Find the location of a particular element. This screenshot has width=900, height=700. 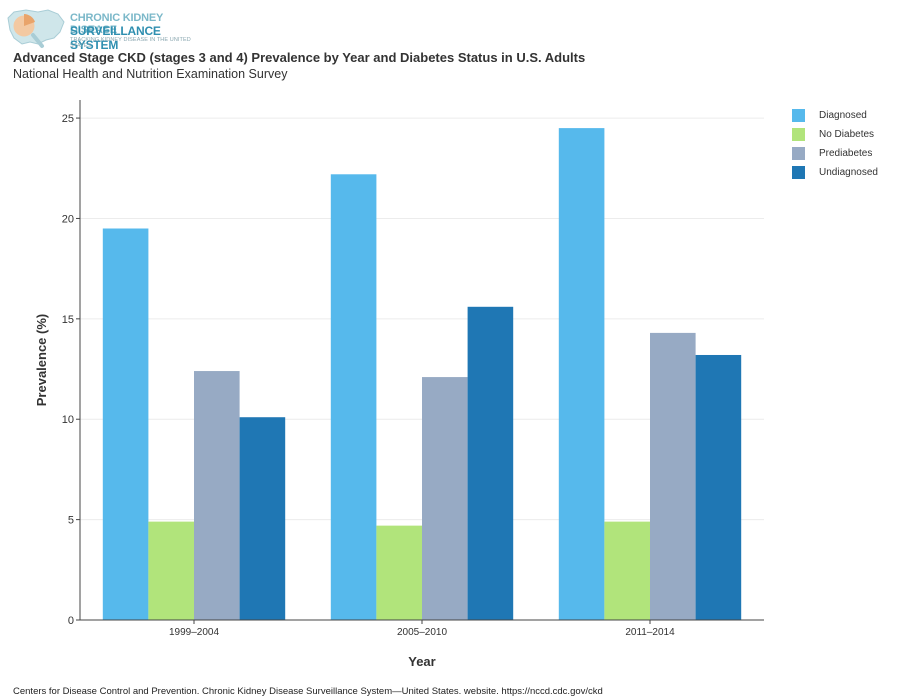

y-tick-label: 15 is located at coordinates (68, 320).